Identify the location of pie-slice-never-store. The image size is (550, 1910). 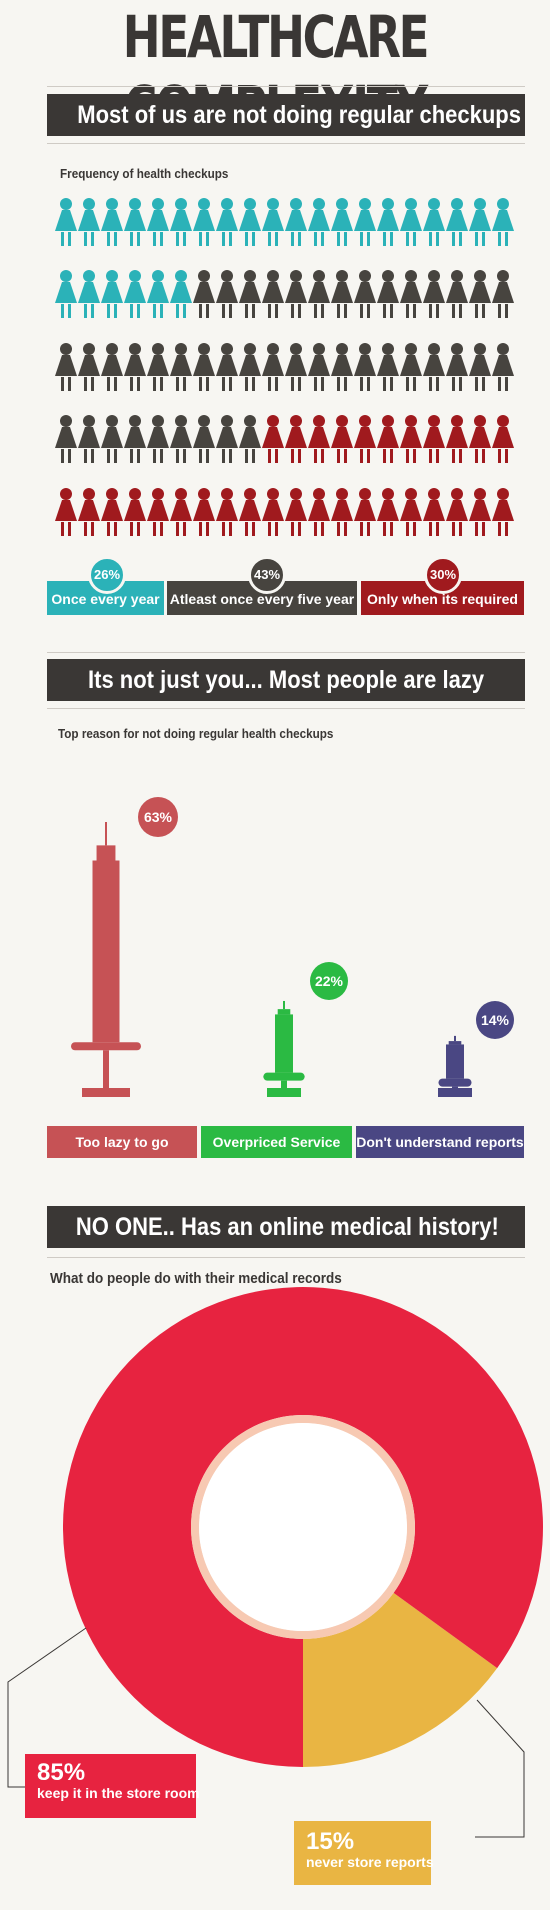
(400, 1679).